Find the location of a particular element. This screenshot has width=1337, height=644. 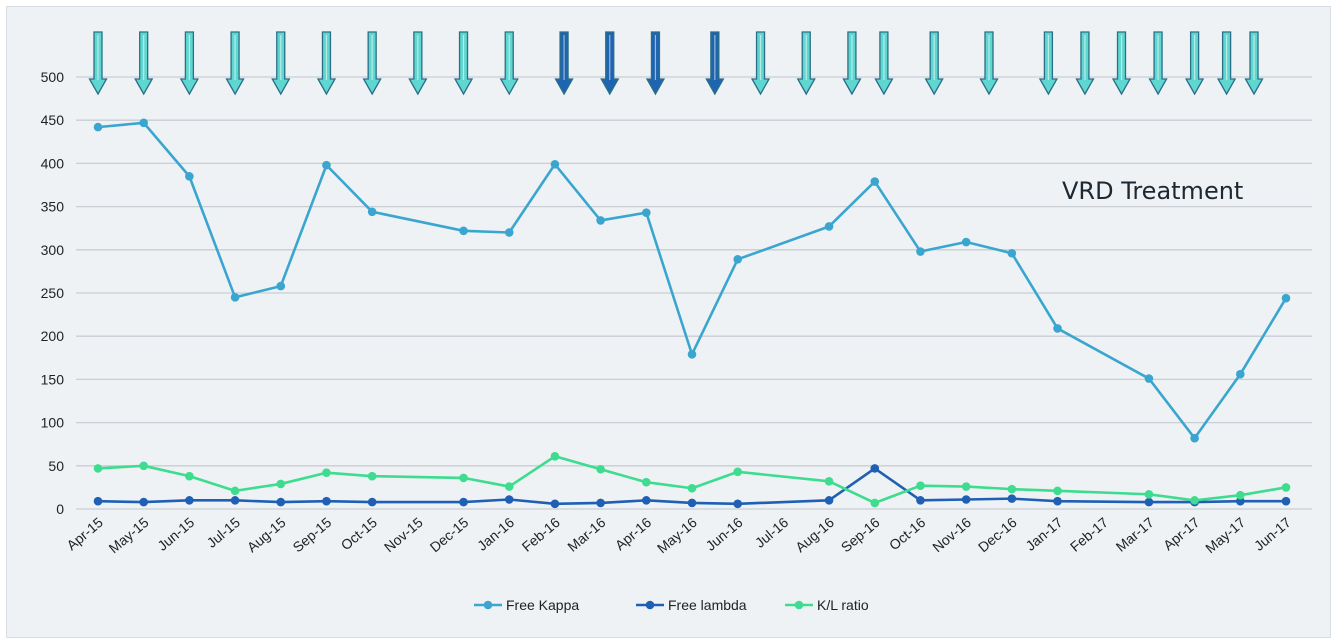

x-tick-label: Apr-16 is located at coordinates (633, 533).